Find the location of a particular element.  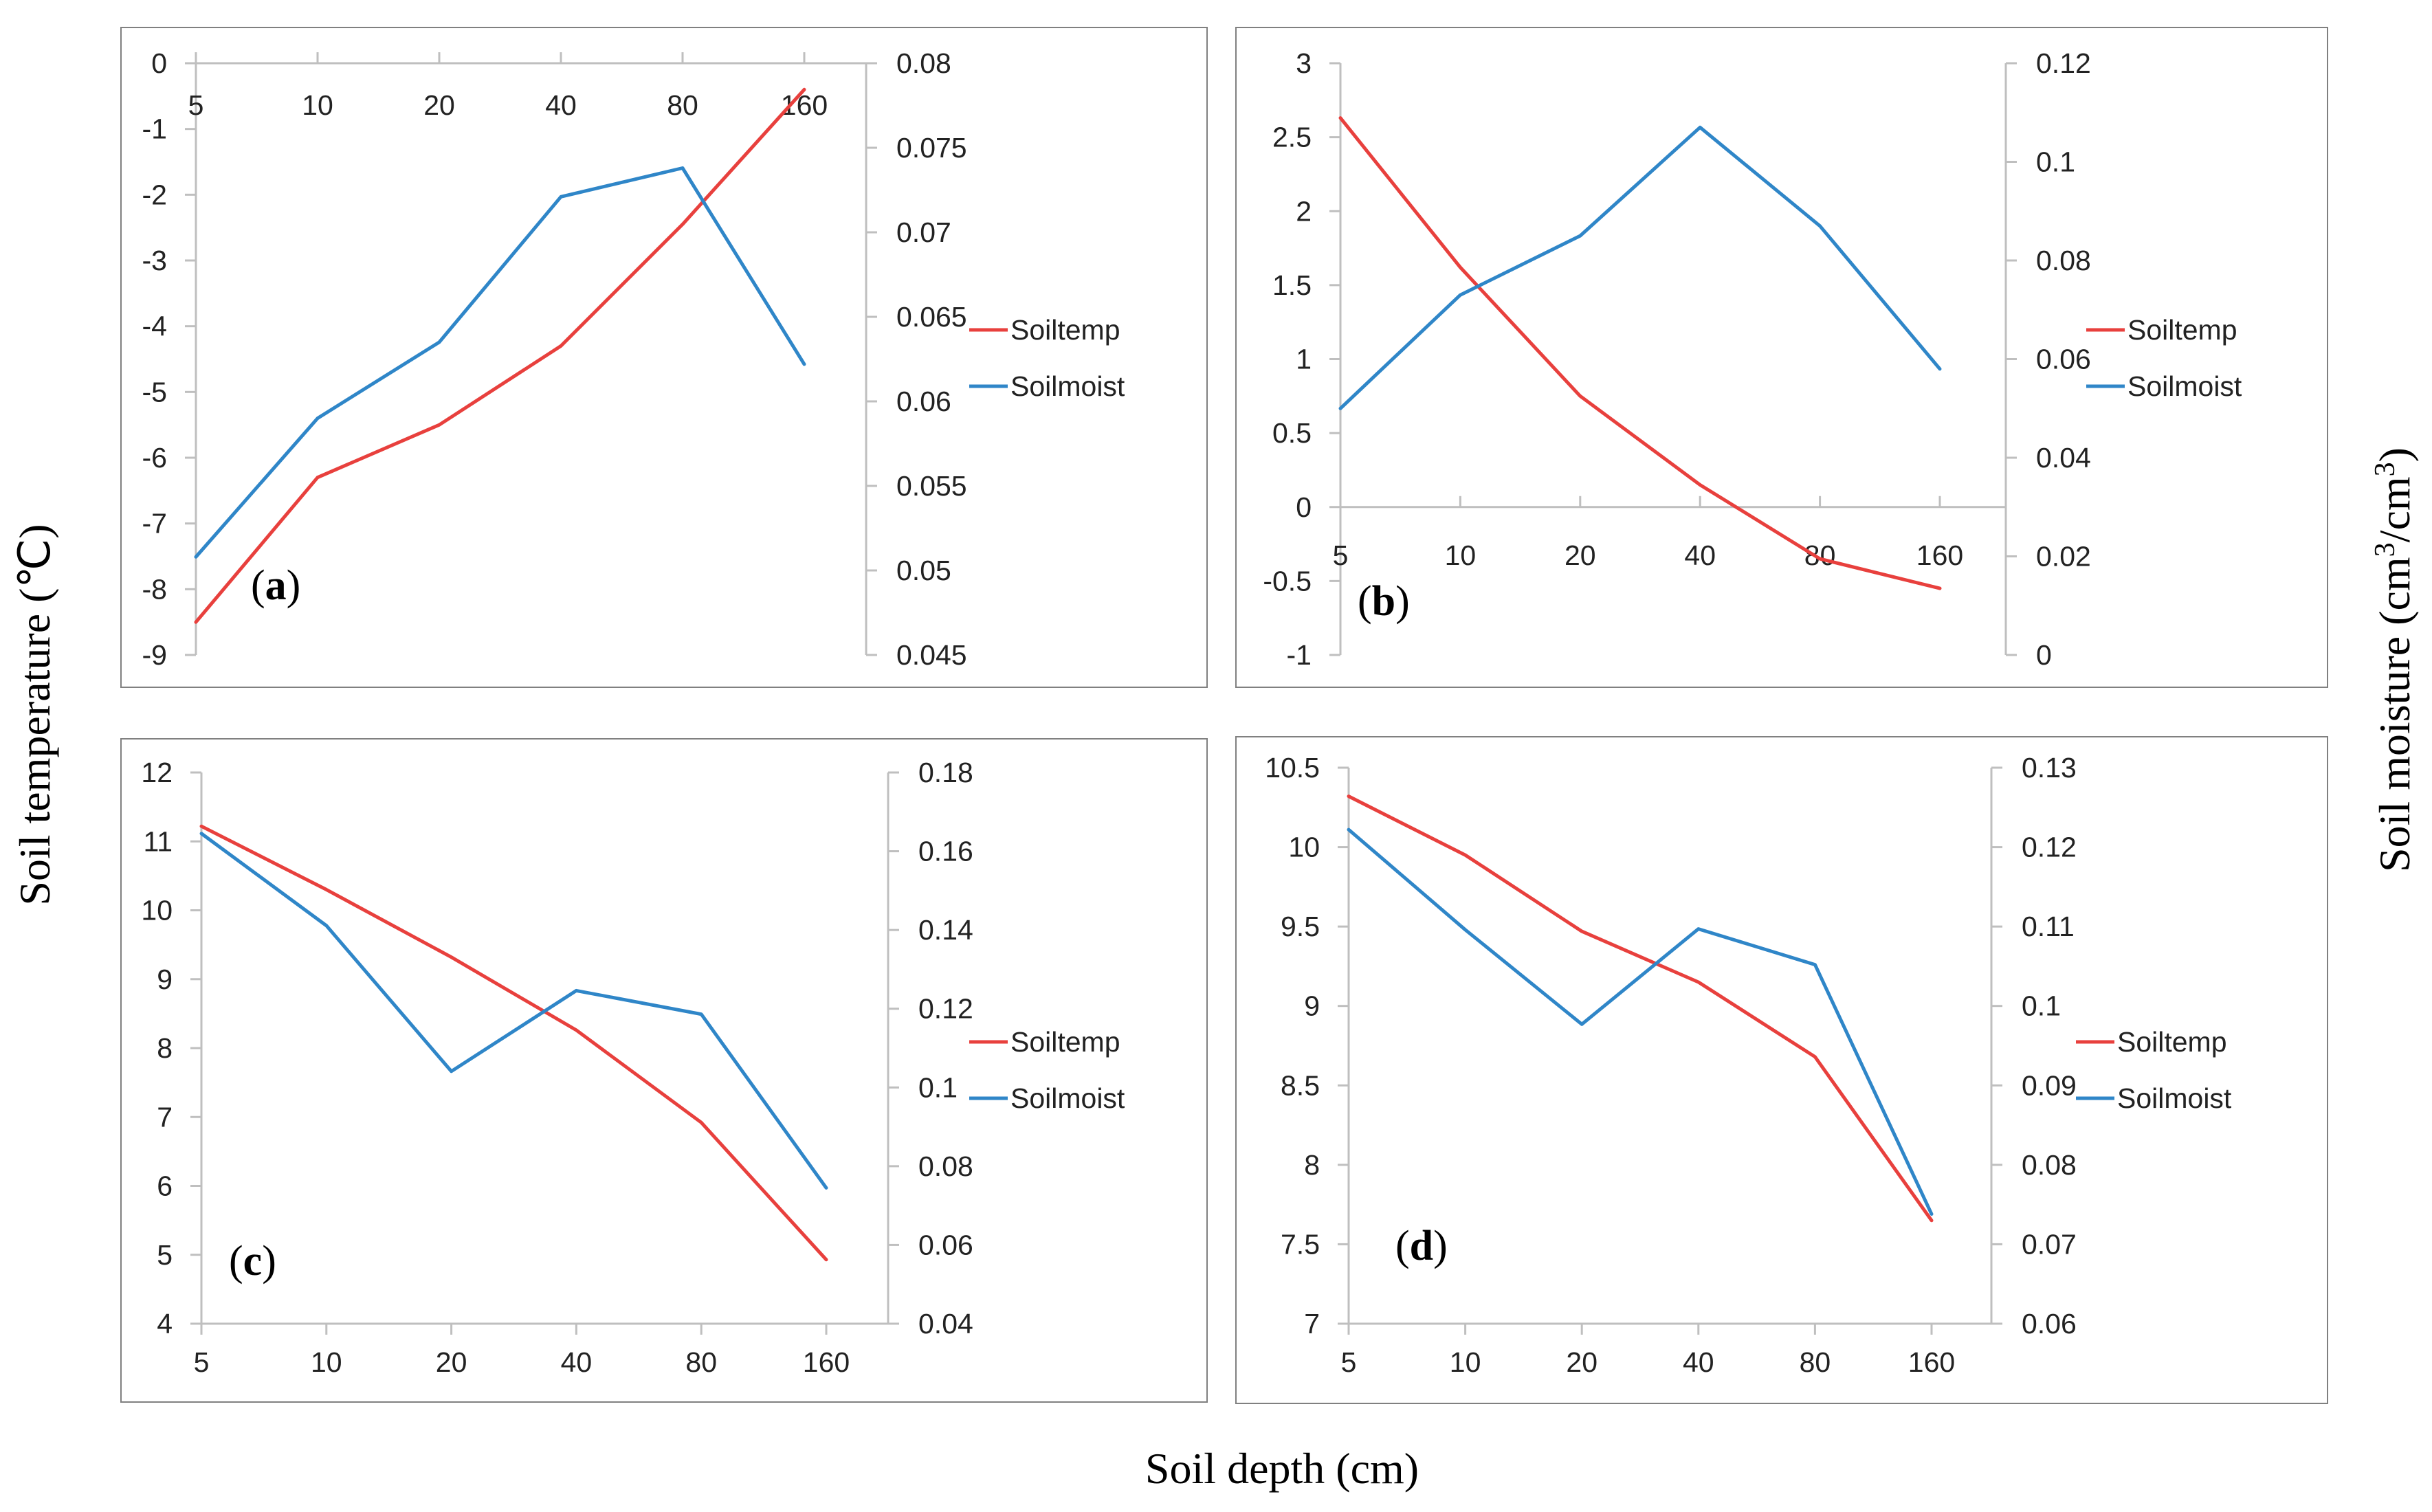

left-tick-label: 10.5 is located at coordinates (1292, 767).